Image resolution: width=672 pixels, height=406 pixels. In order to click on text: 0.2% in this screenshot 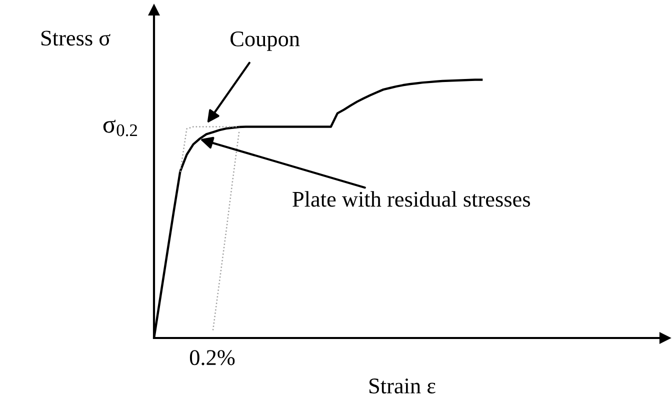, I will do `click(212, 358)`.